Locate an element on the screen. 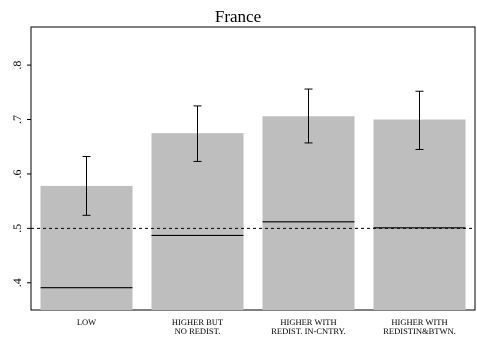 The width and height of the screenshot is (477, 353). x-tick-label: HIGHER BUT NO REDIST. is located at coordinates (198, 326).